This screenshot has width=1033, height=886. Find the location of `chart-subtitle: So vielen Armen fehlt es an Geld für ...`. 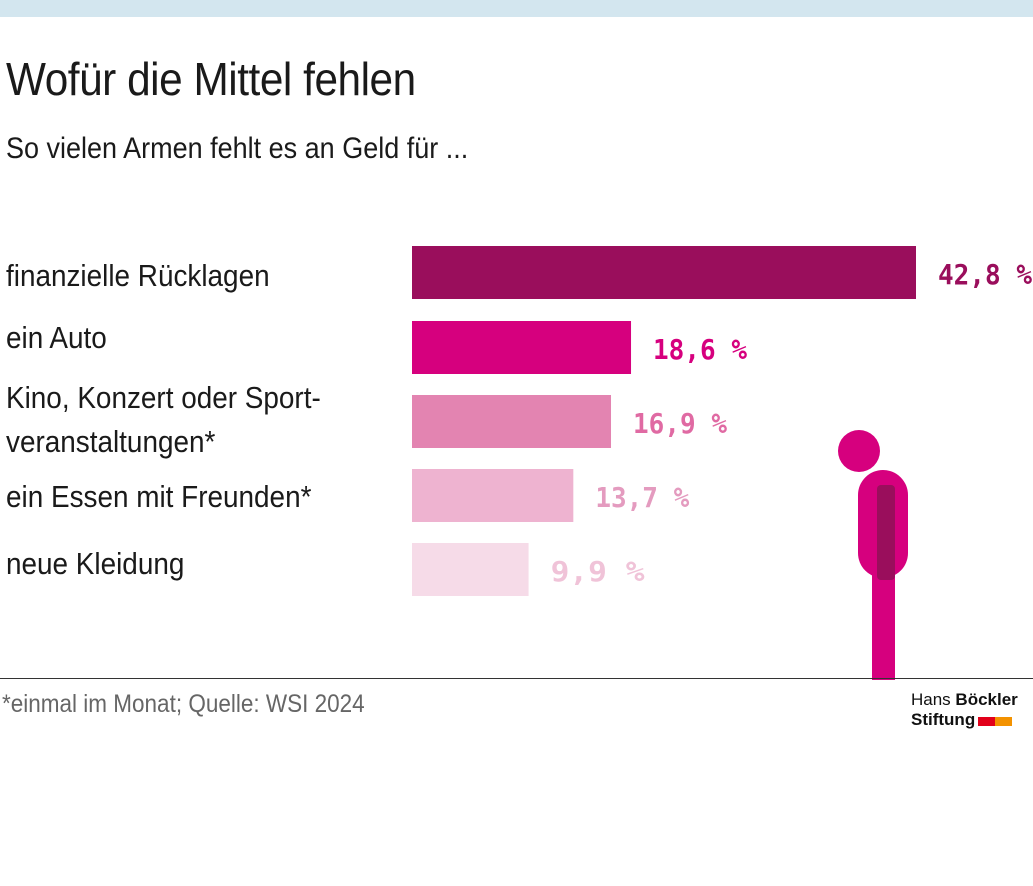

chart-subtitle: So vielen Armen fehlt es an Geld für ... is located at coordinates (237, 148).